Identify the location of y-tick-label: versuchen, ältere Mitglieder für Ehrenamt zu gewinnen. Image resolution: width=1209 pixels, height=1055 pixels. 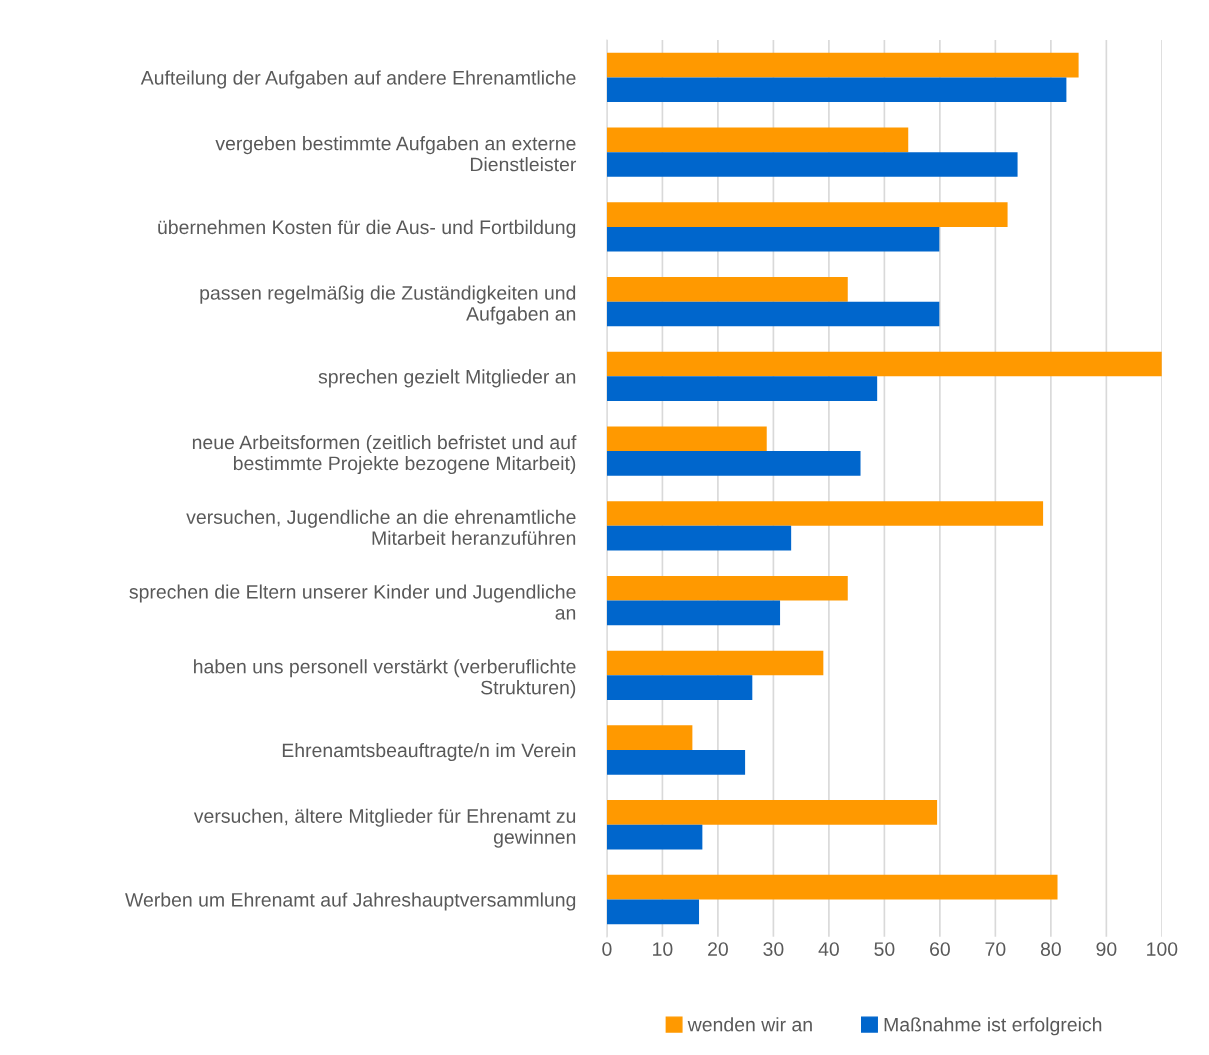
(384, 828).